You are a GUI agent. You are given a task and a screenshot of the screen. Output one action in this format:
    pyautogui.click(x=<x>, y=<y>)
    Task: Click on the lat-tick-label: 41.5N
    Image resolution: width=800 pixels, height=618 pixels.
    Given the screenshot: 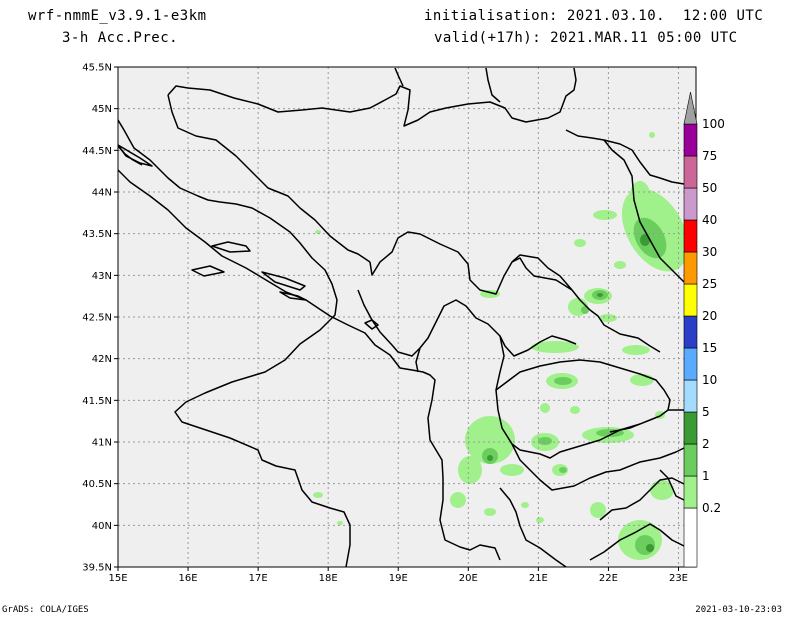 What is the action you would take?
    pyautogui.click(x=97, y=401)
    